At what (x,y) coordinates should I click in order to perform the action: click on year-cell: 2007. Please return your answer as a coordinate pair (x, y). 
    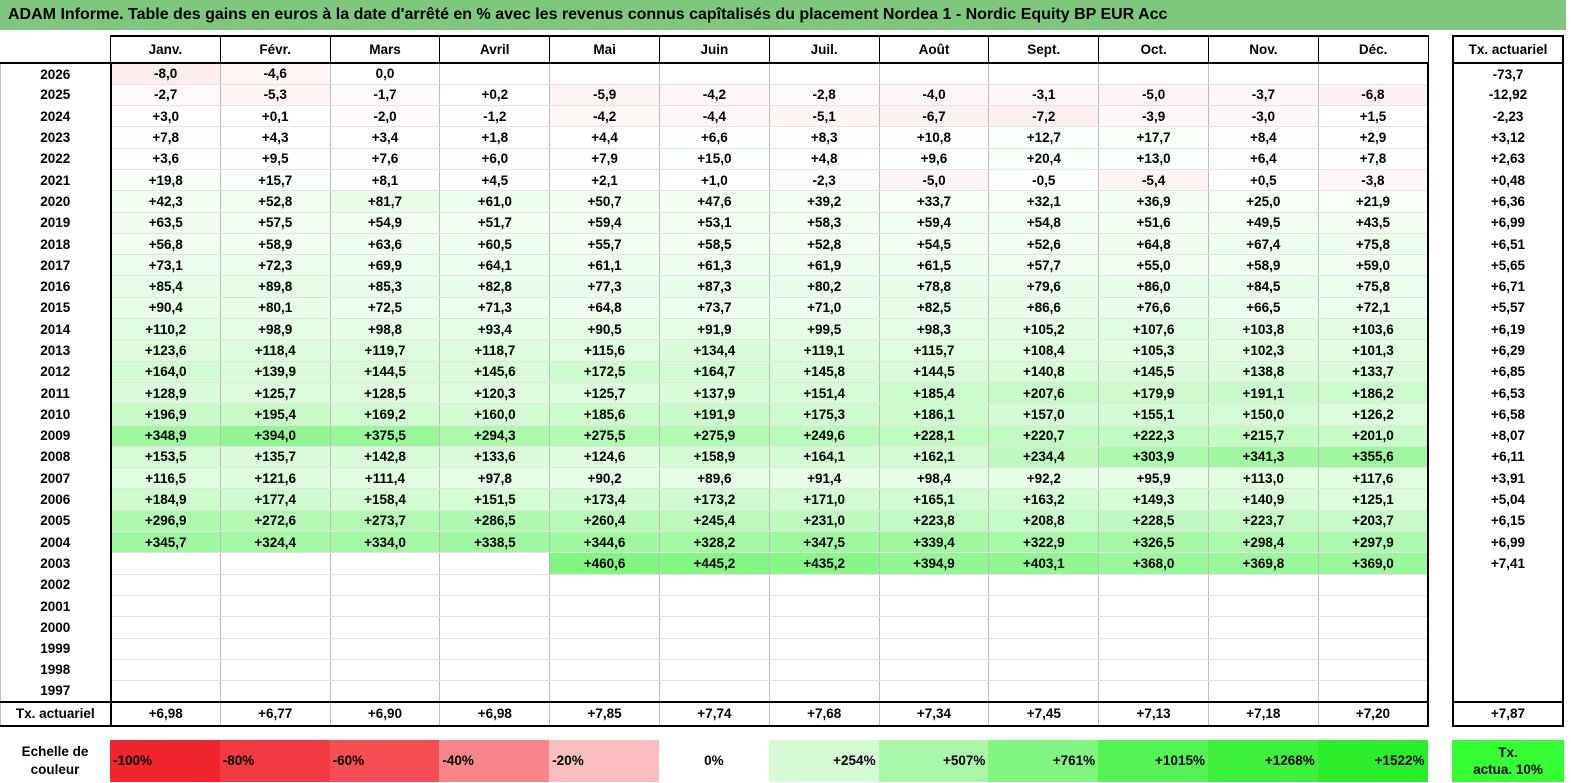
    Looking at the image, I should click on (56, 478).